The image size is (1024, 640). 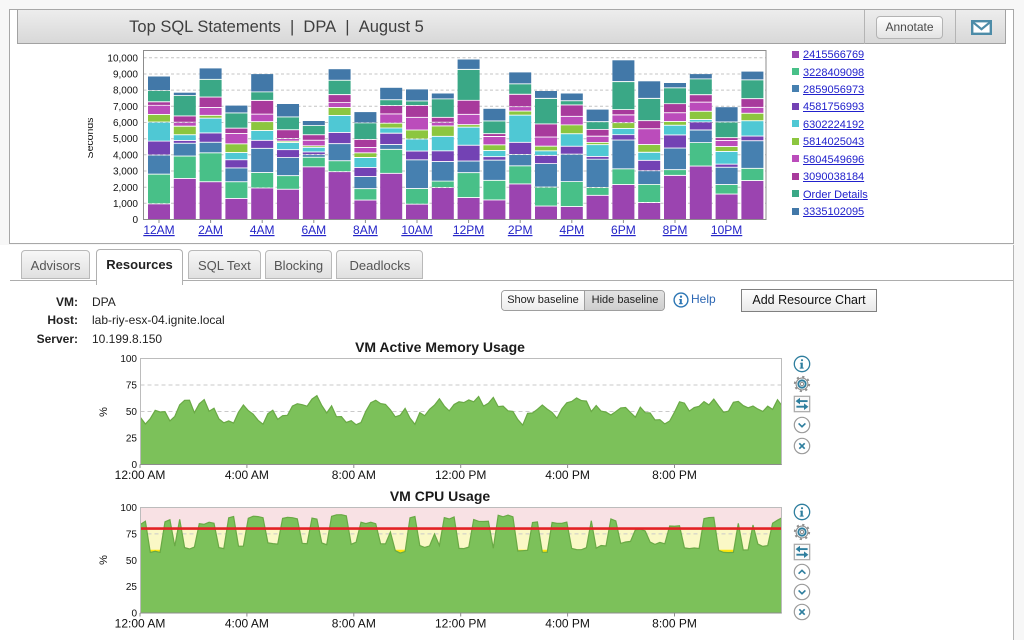 What do you see at coordinates (125, 155) in the screenshot?
I see `svg-text: 4,000` at bounding box center [125, 155].